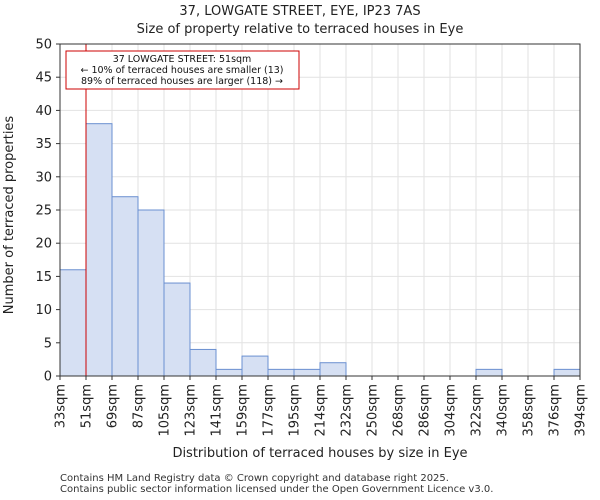 Image resolution: width=600 pixels, height=500 pixels. I want to click on x-tick-label: 250sqm, so click(373, 410).